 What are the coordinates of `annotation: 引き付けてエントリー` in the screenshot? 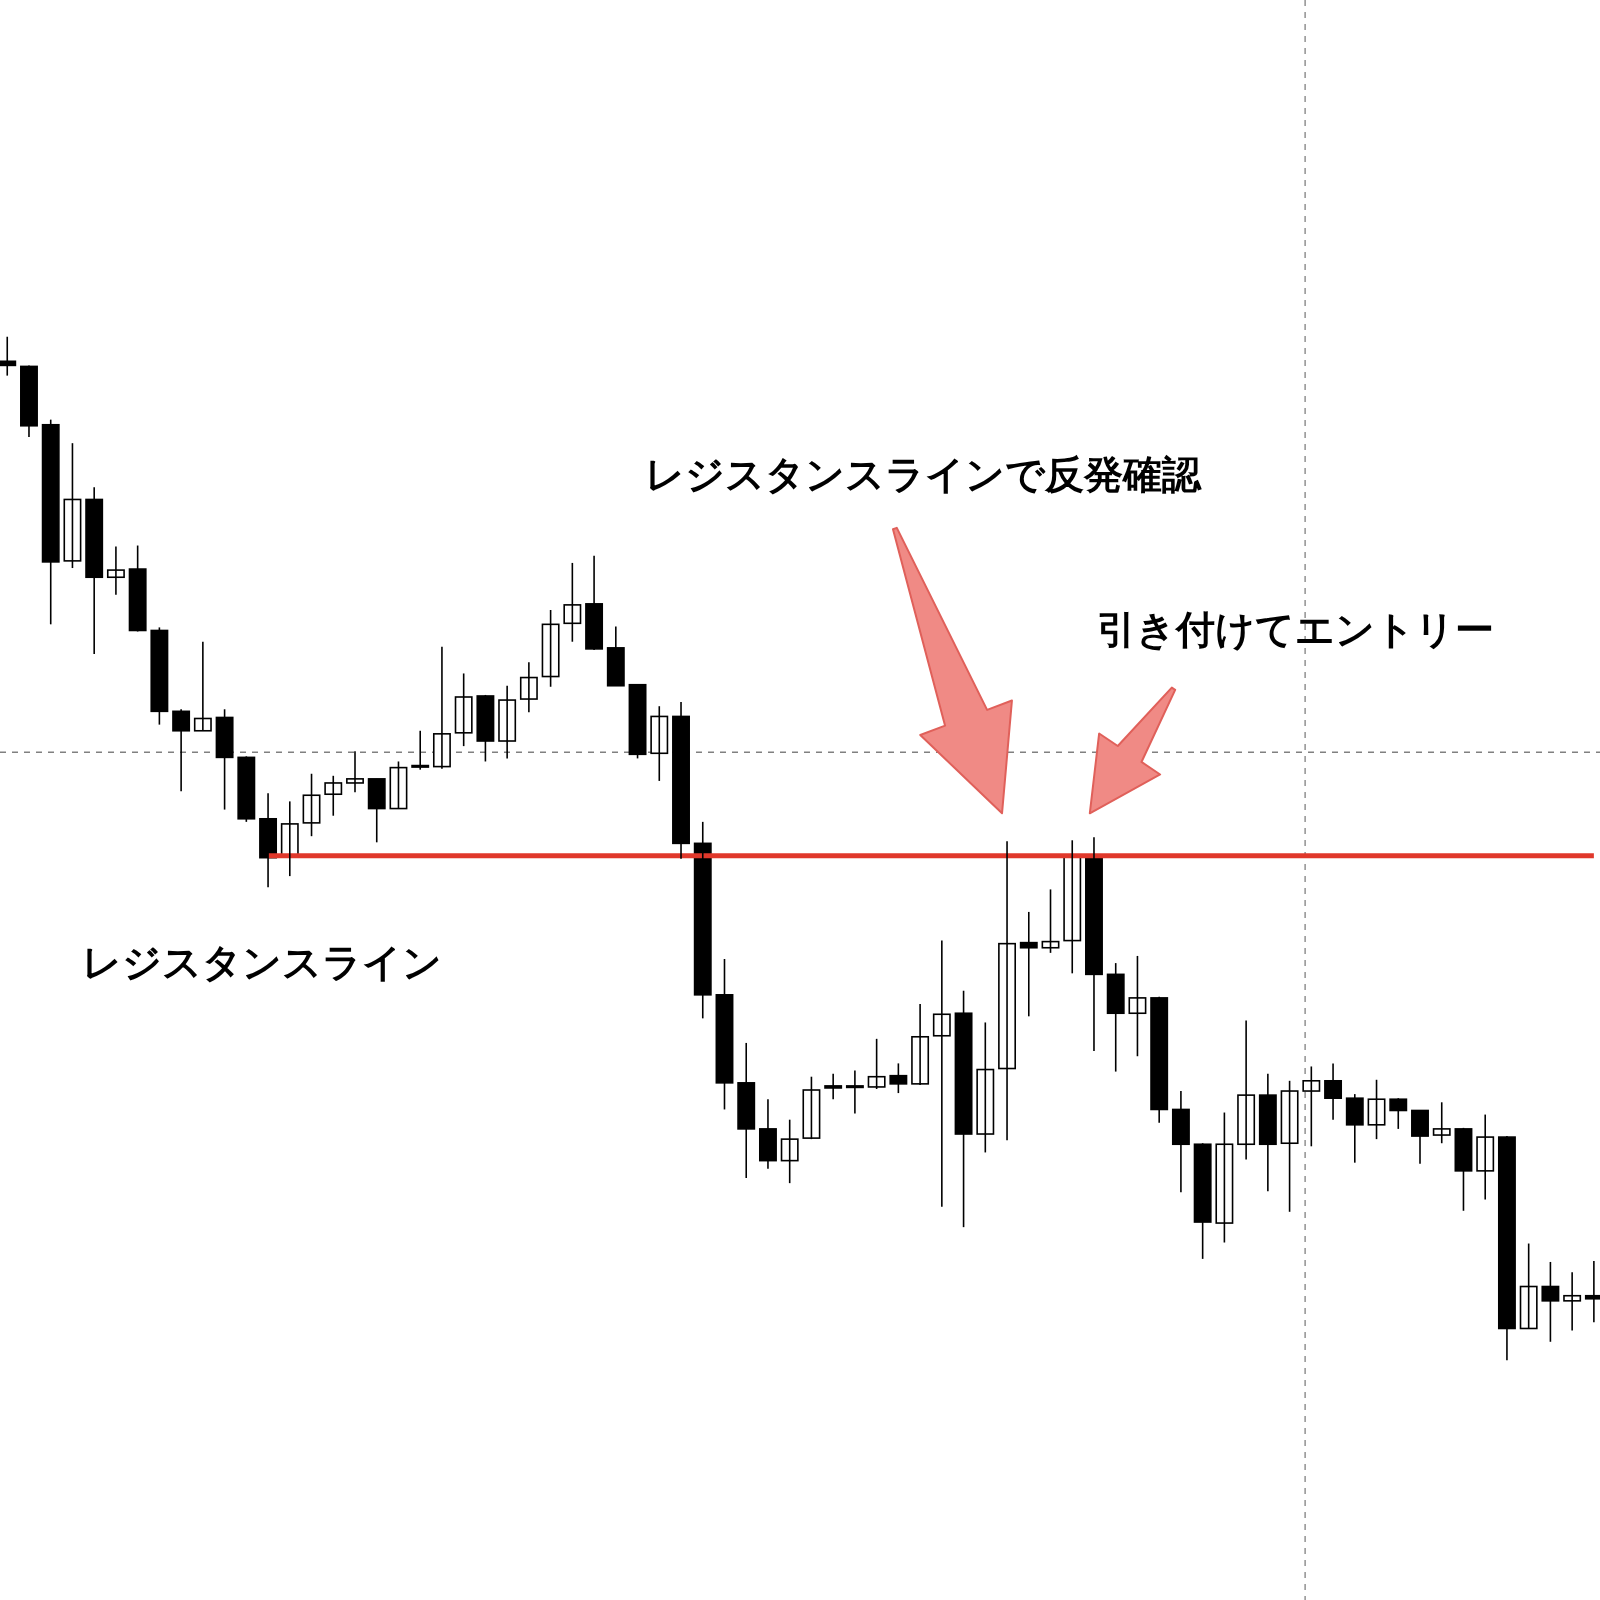 It's located at (1295, 629).